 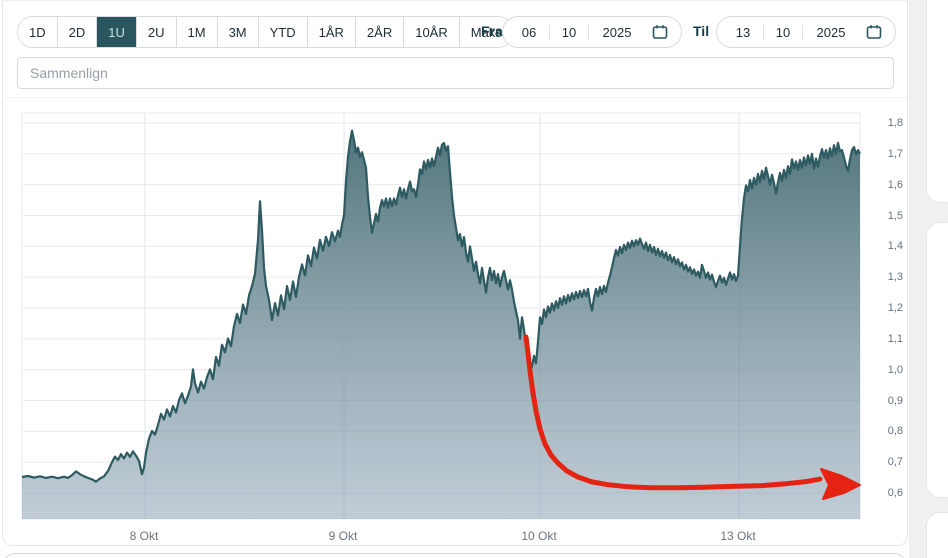 I want to click on compare-search-input, so click(x=455, y=73).